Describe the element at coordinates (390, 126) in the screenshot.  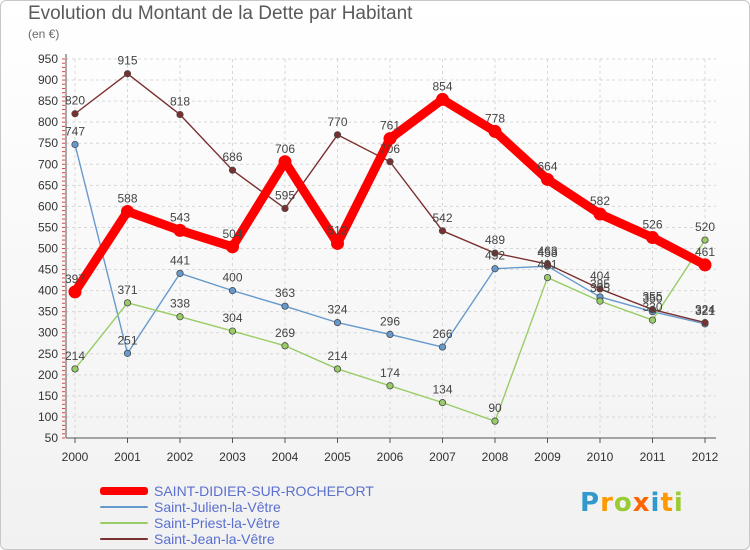
I see `data-label: 761` at that location.